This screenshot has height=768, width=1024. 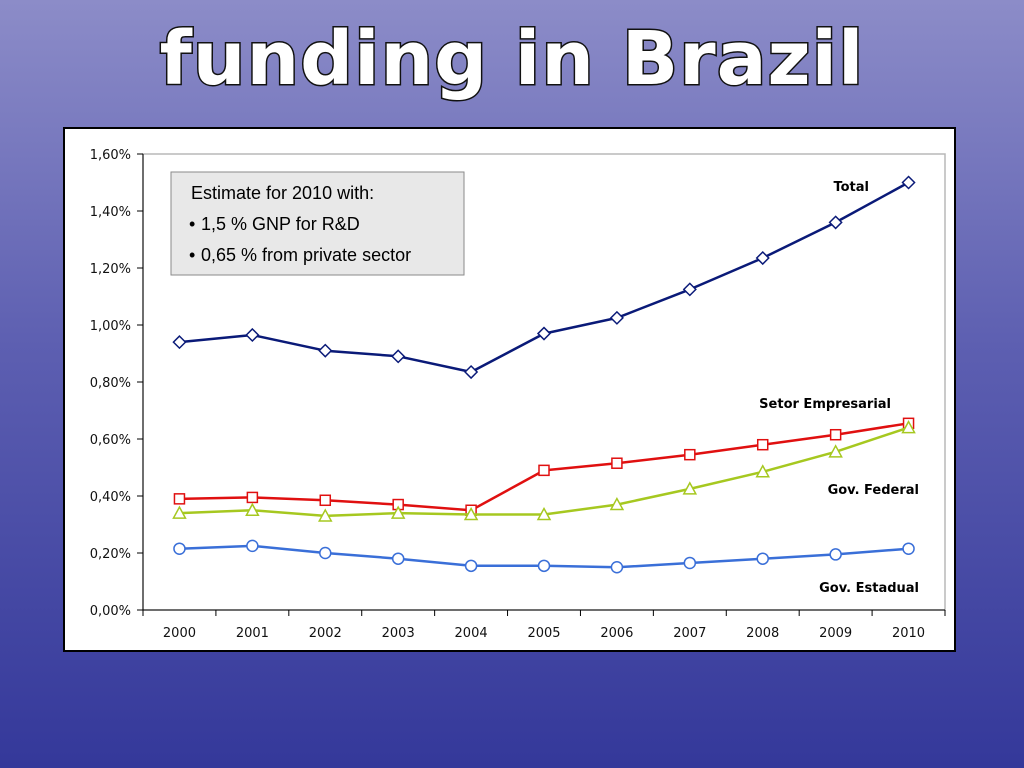 I want to click on x-tick-label: 2008, so click(x=762, y=633).